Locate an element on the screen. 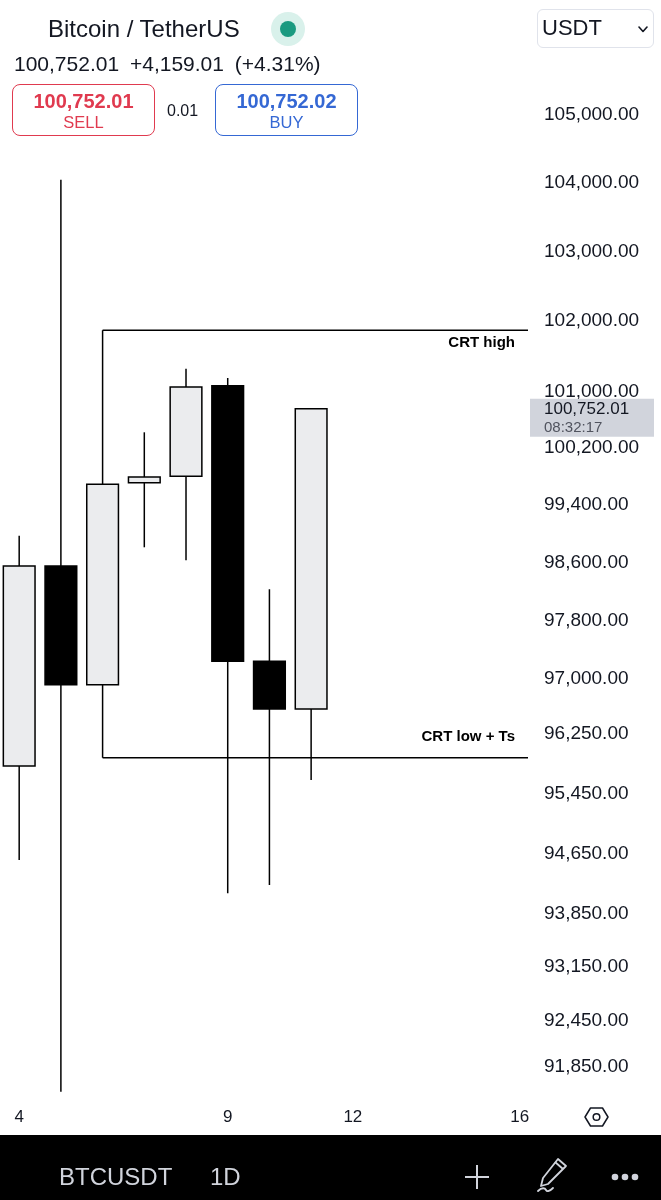  y-tick-label: 94,650.00 is located at coordinates (586, 852).